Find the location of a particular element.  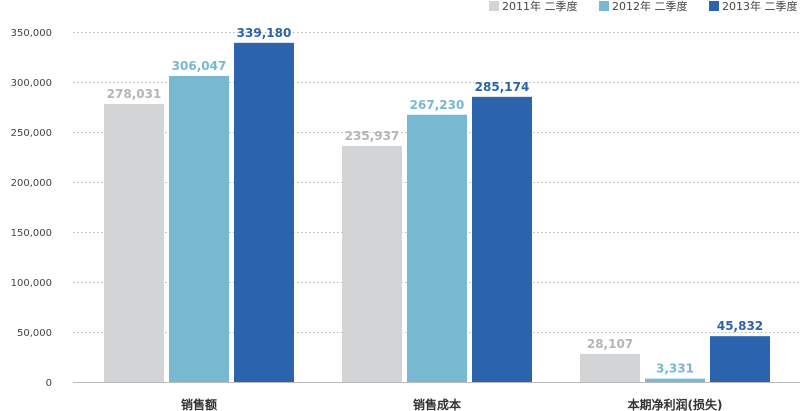

data-label: 339,180 is located at coordinates (264, 33).